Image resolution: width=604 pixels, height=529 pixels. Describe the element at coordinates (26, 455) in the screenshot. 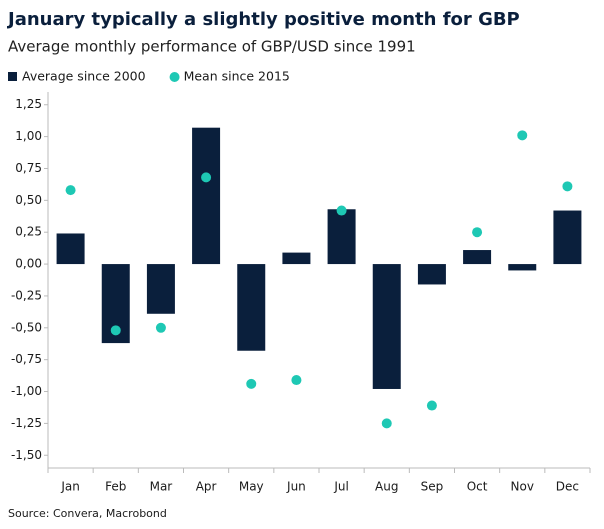

I see `y-tick-label: -1,50` at that location.